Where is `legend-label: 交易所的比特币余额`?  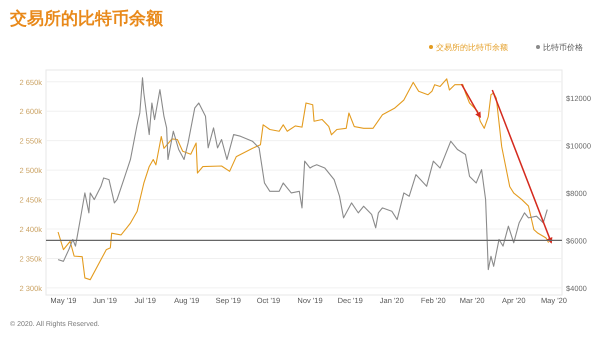 legend-label: 交易所的比特币余额 is located at coordinates (472, 47).